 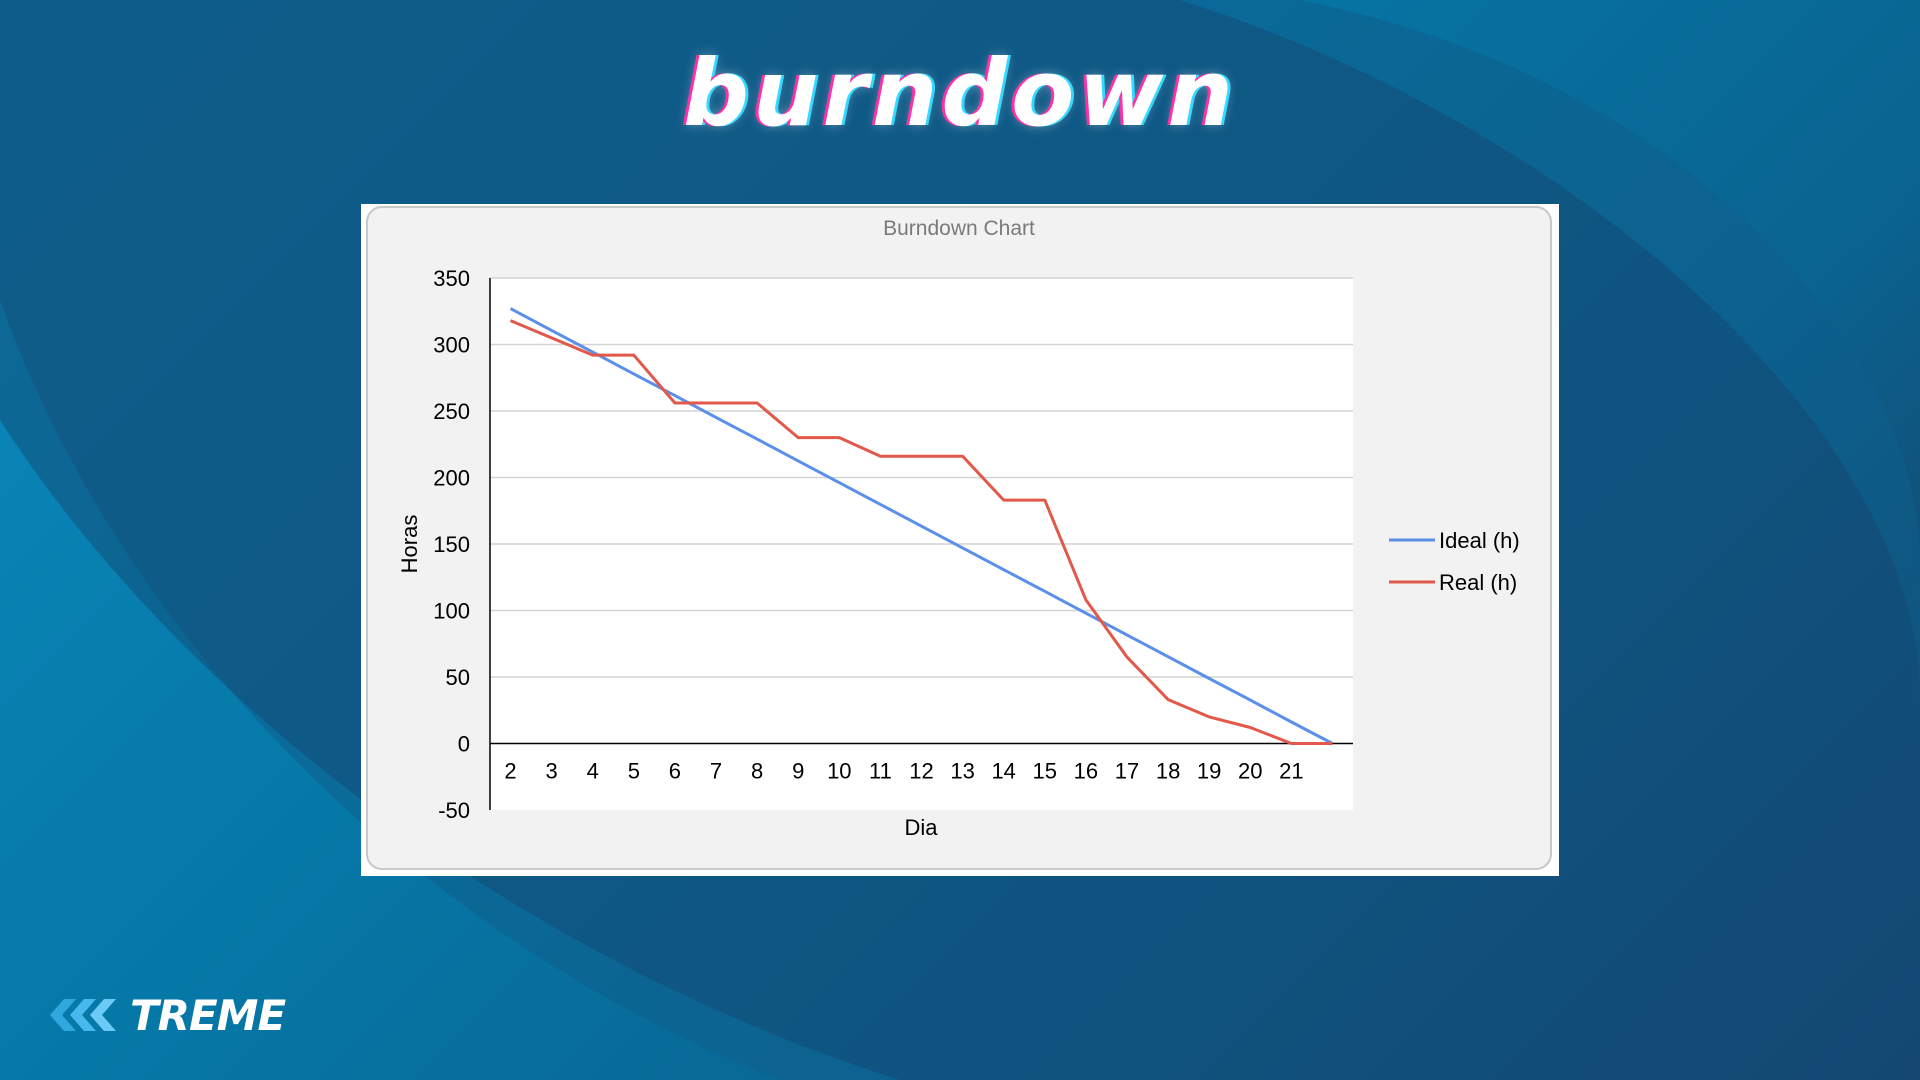 What do you see at coordinates (1291, 771) in the screenshot?
I see `x-tick-label: 21` at bounding box center [1291, 771].